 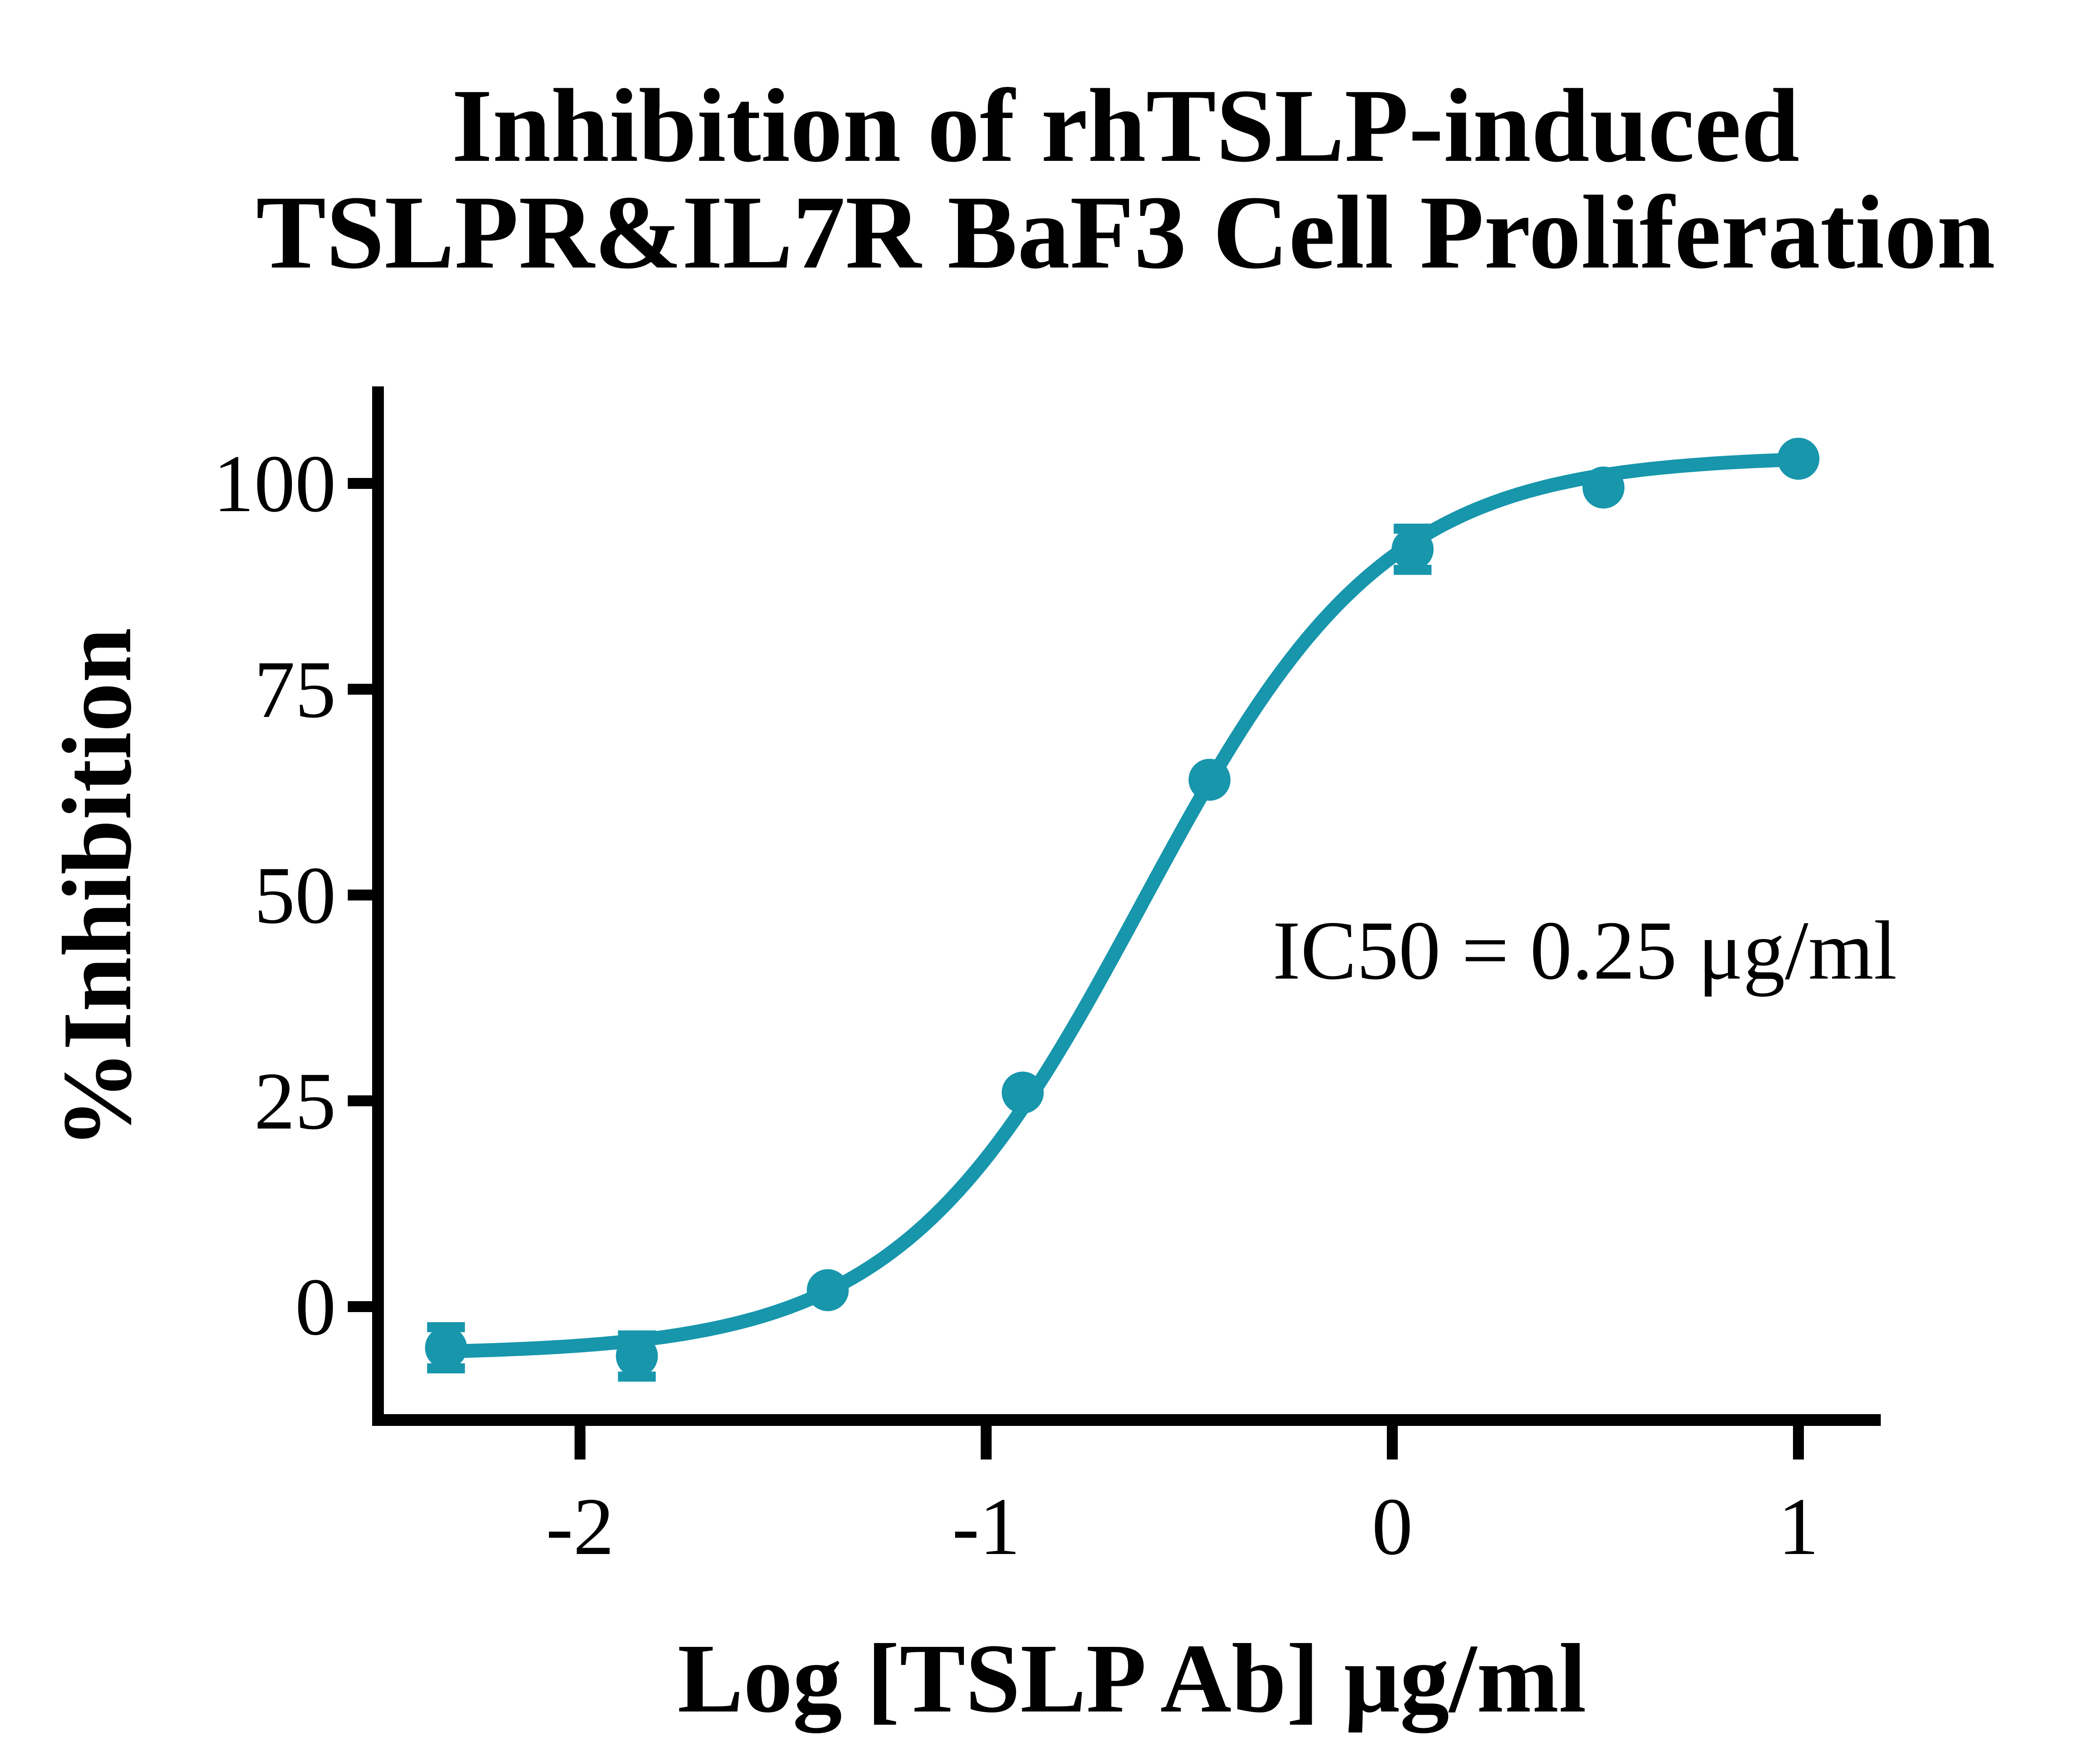 I want to click on x-tick-label: -2, so click(x=580, y=1526).